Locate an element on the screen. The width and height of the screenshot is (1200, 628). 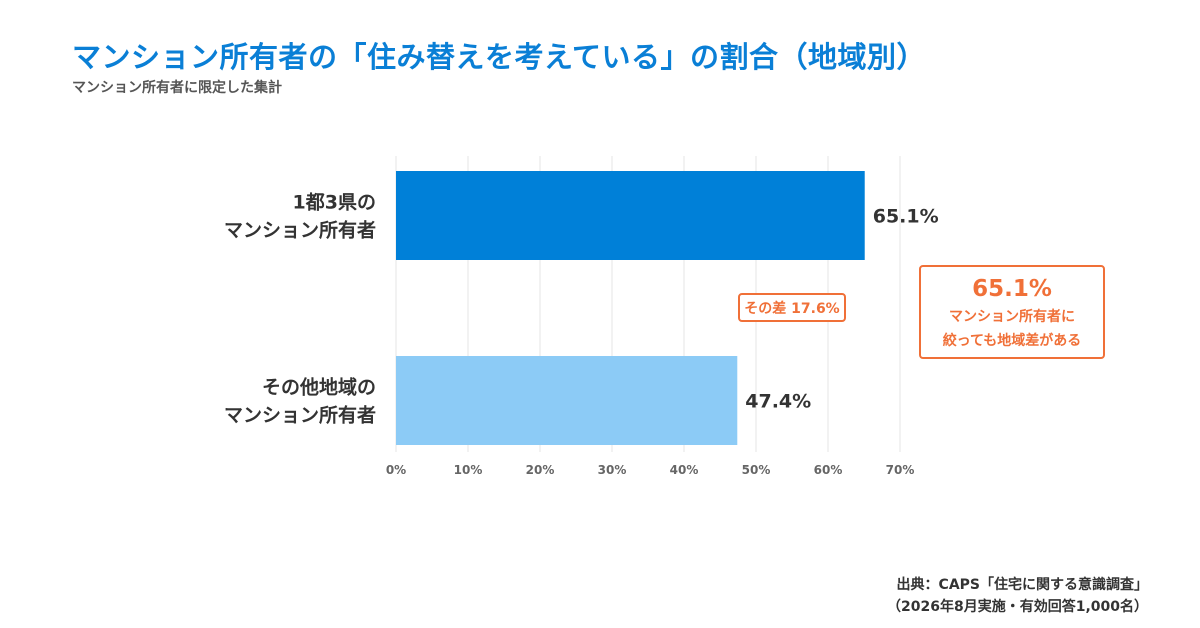
chart-title: マンション所有者の「住み替えを考えている」の割合（地域別） is located at coordinates (499, 57).